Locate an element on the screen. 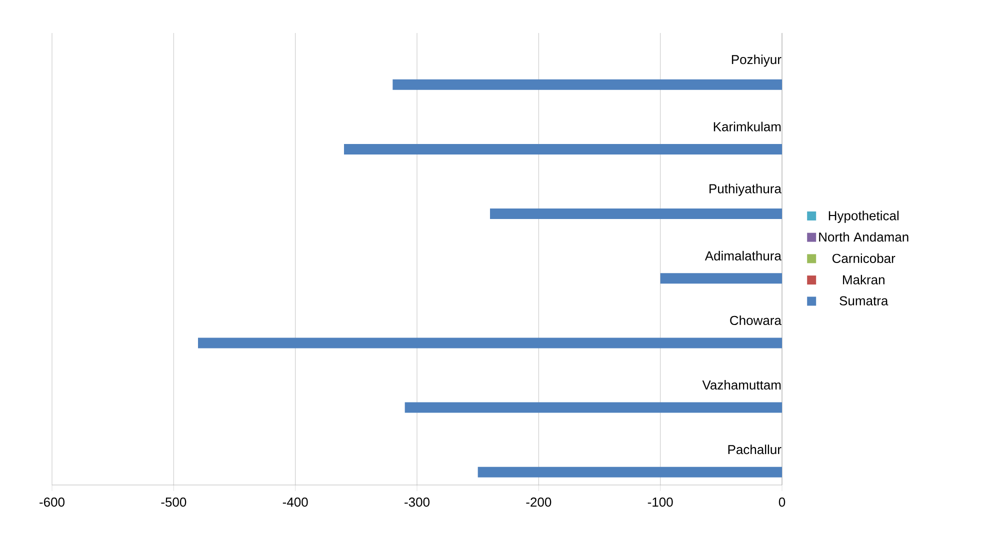 The image size is (991, 552). x-tick-label: -100 is located at coordinates (660, 502).